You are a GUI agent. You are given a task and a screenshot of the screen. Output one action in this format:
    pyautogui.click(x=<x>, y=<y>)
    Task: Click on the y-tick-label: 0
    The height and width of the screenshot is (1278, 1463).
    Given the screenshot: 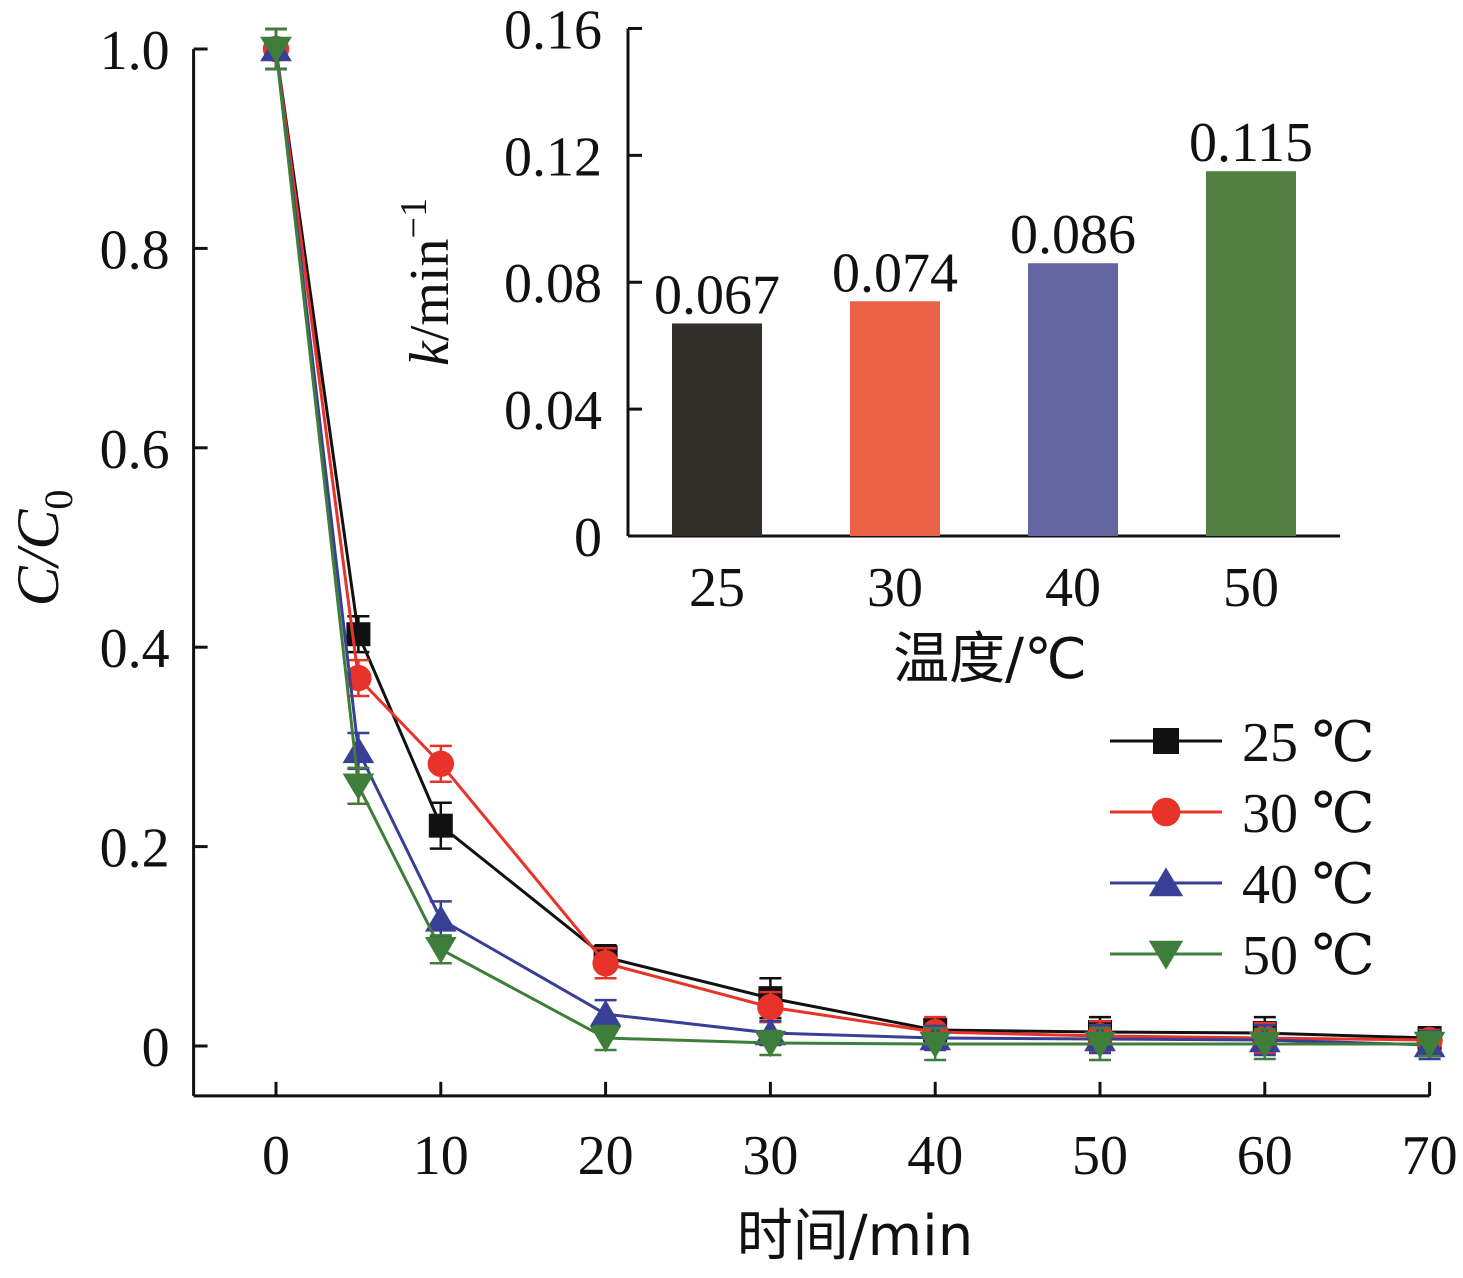 What is the action you would take?
    pyautogui.click(x=156, y=1048)
    